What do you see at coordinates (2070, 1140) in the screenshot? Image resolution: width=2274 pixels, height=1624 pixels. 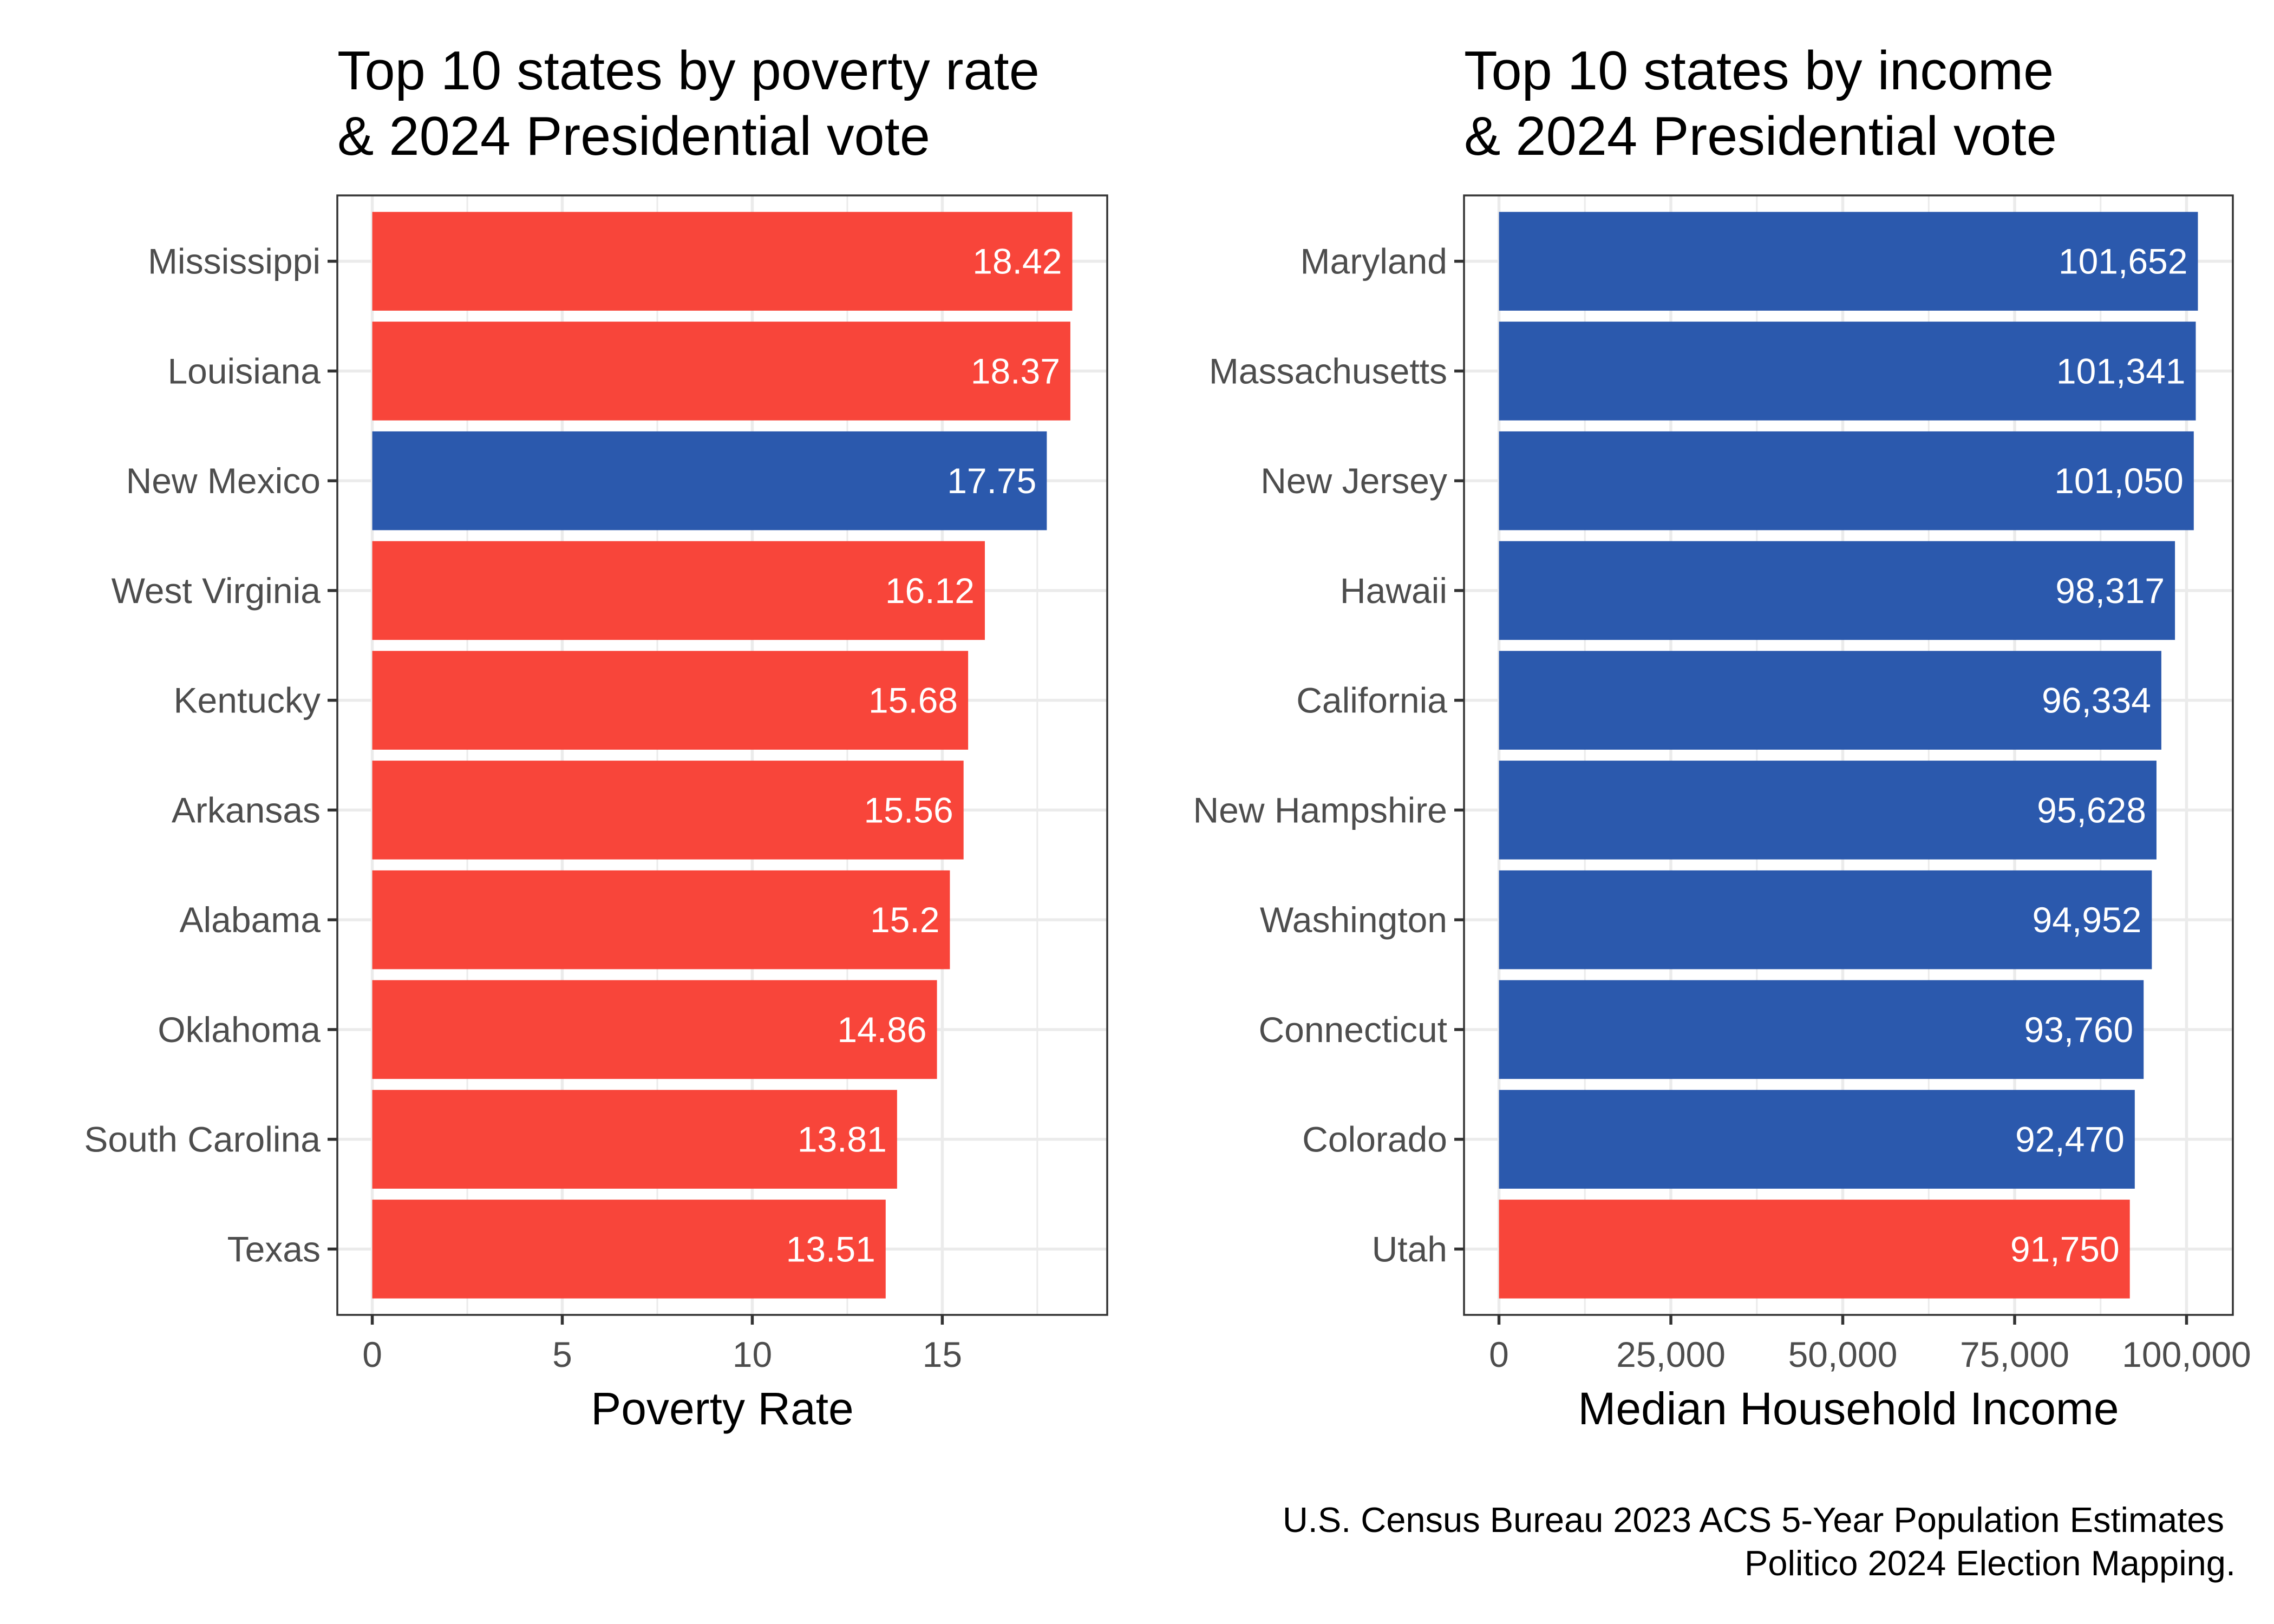 I see `income-chart-value-label-colorado: 92,470` at bounding box center [2070, 1140].